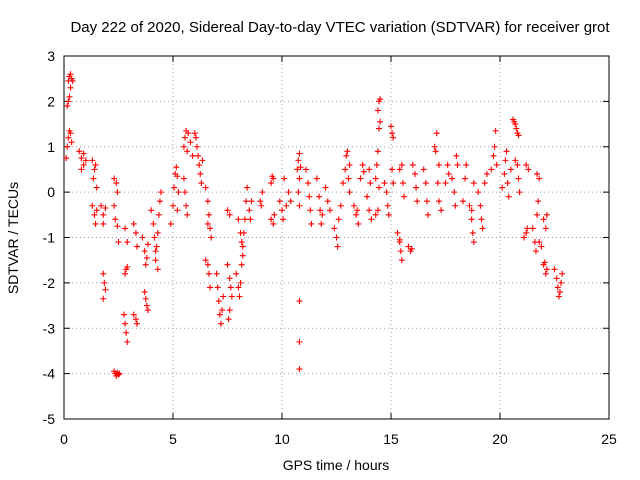 This screenshot has width=640, height=480. I want to click on x-tick-label: 20, so click(500, 439).